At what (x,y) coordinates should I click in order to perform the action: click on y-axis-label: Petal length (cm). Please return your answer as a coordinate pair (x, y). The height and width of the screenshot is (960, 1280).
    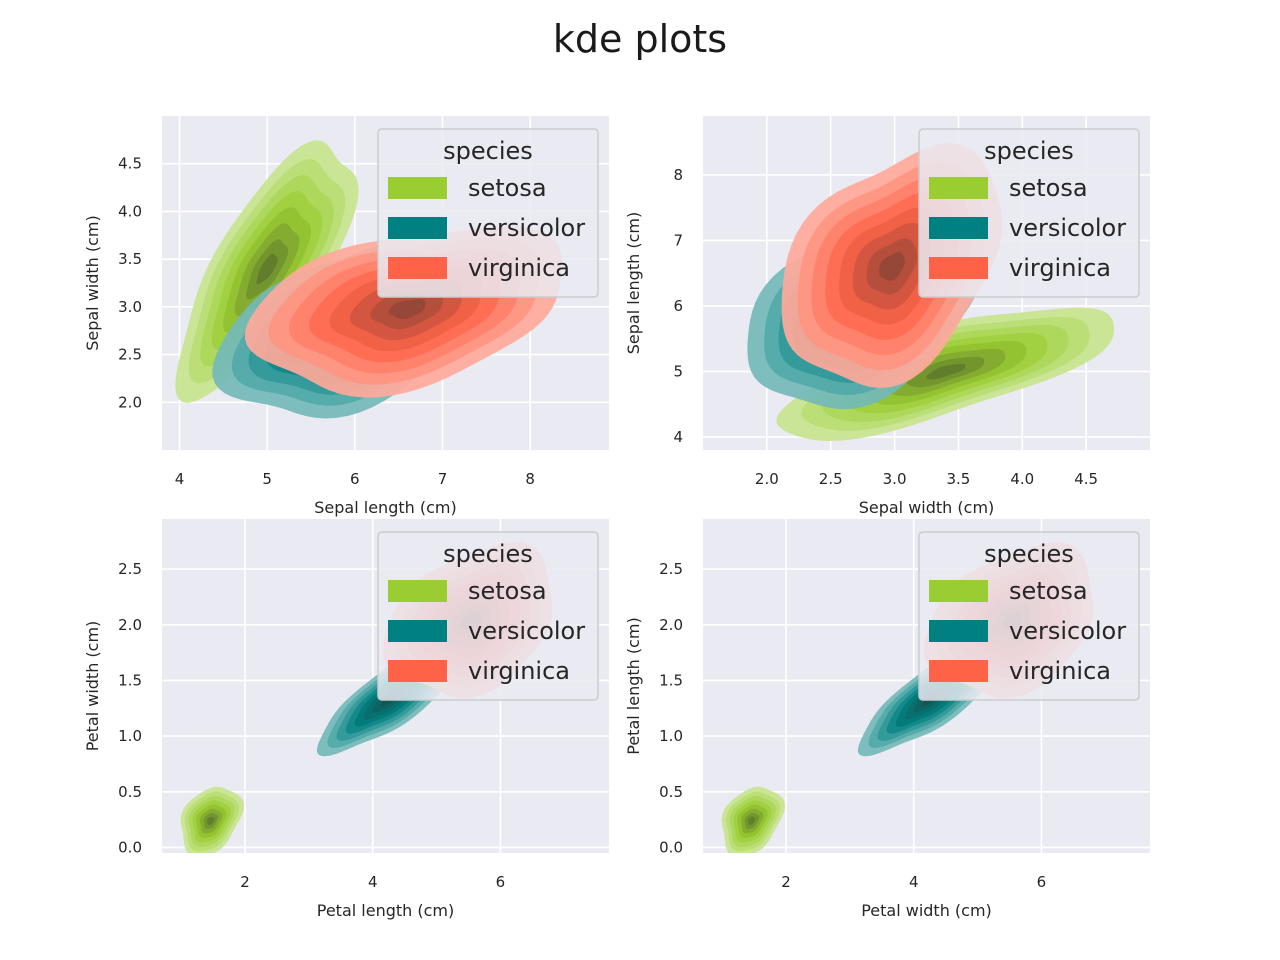
    Looking at the image, I should click on (633, 685).